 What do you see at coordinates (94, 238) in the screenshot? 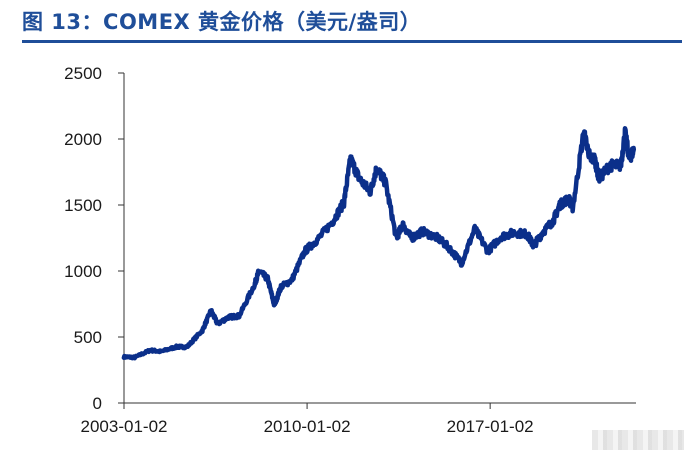
I see `y-axis: 0 500 1000 1500 2000 2500` at bounding box center [94, 238].